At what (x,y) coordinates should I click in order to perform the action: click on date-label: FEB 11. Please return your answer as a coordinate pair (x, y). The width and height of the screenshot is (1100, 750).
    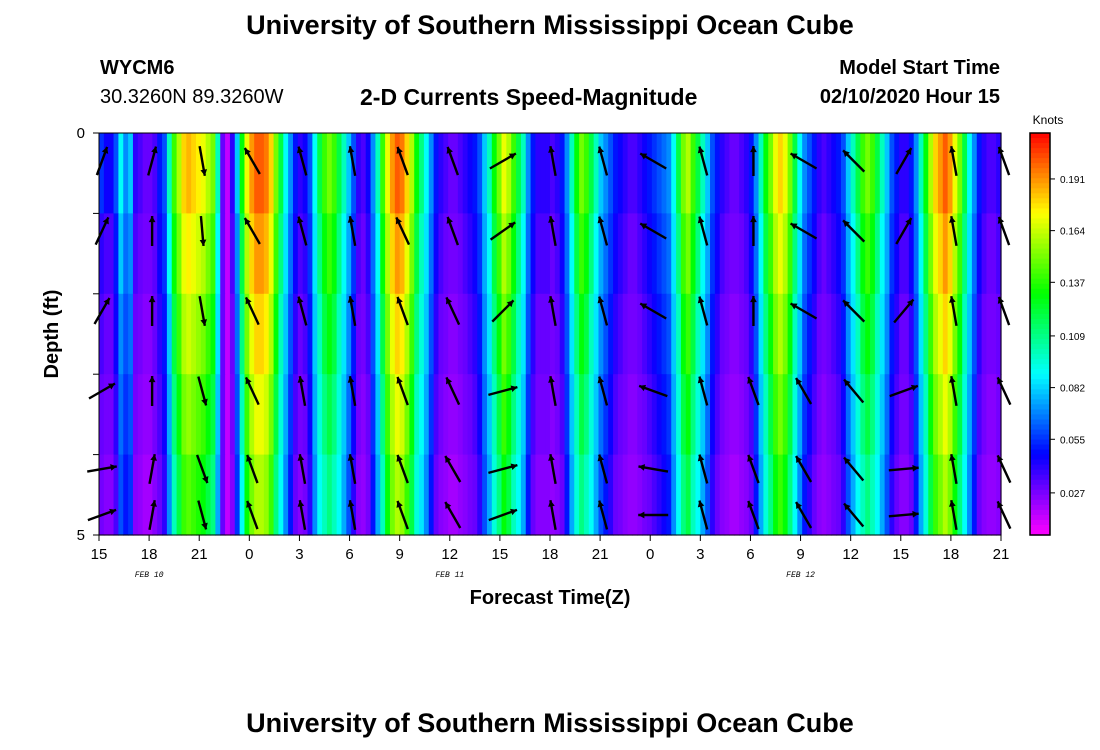
    Looking at the image, I should click on (449, 575).